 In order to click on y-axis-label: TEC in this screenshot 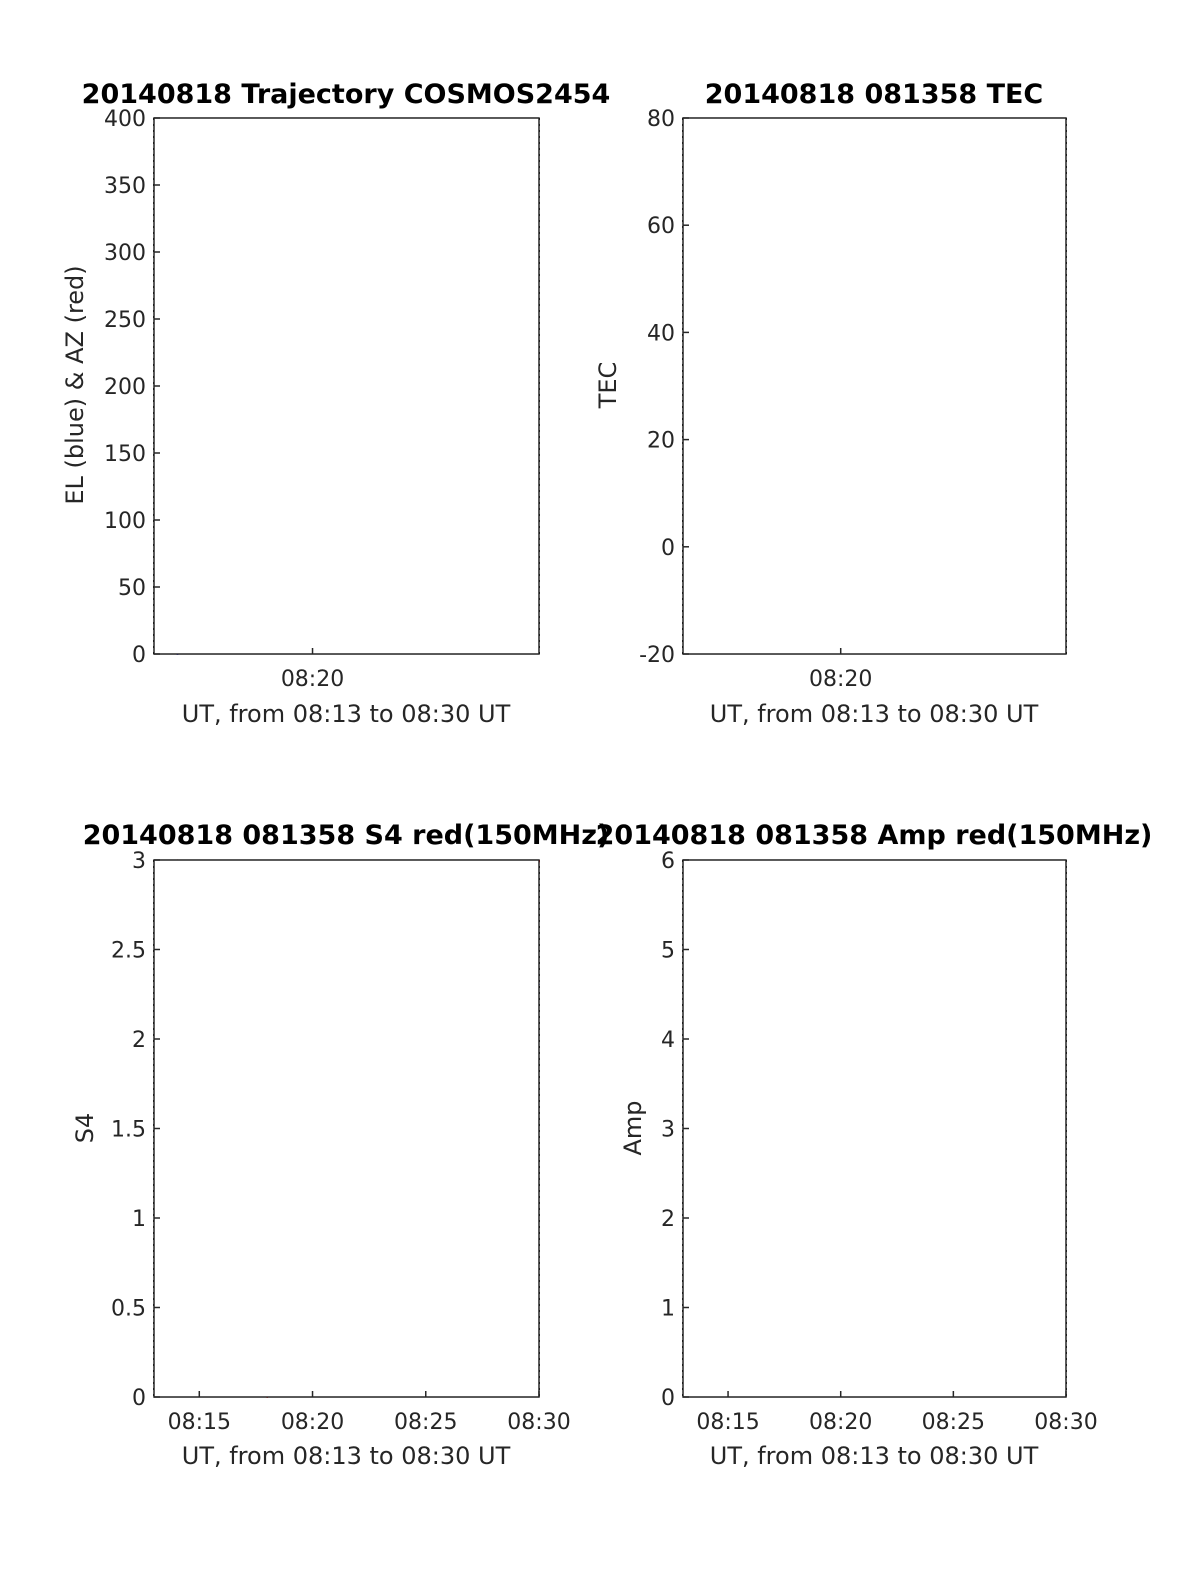, I will do `click(608, 386)`.